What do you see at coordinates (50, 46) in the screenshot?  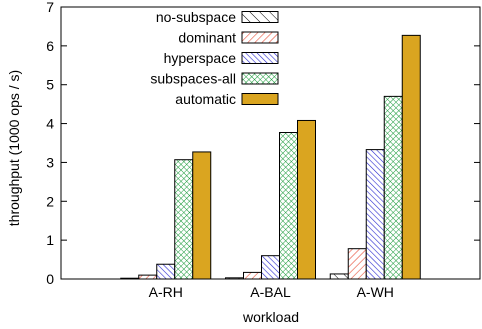 I see `y-tick-label: 6` at bounding box center [50, 46].